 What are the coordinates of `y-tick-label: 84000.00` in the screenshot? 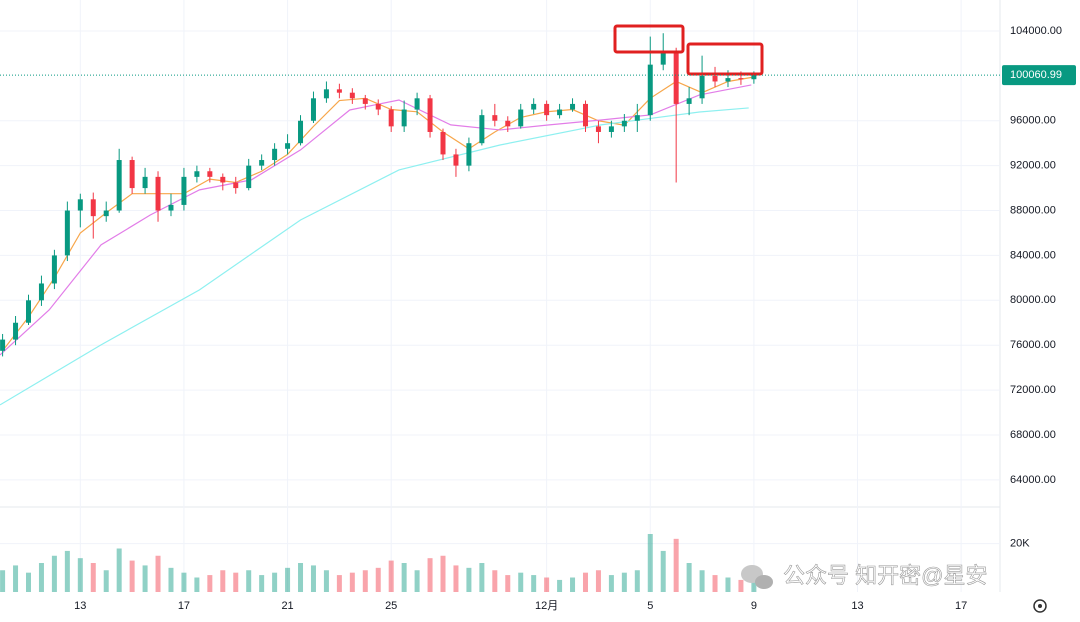 It's located at (1033, 255).